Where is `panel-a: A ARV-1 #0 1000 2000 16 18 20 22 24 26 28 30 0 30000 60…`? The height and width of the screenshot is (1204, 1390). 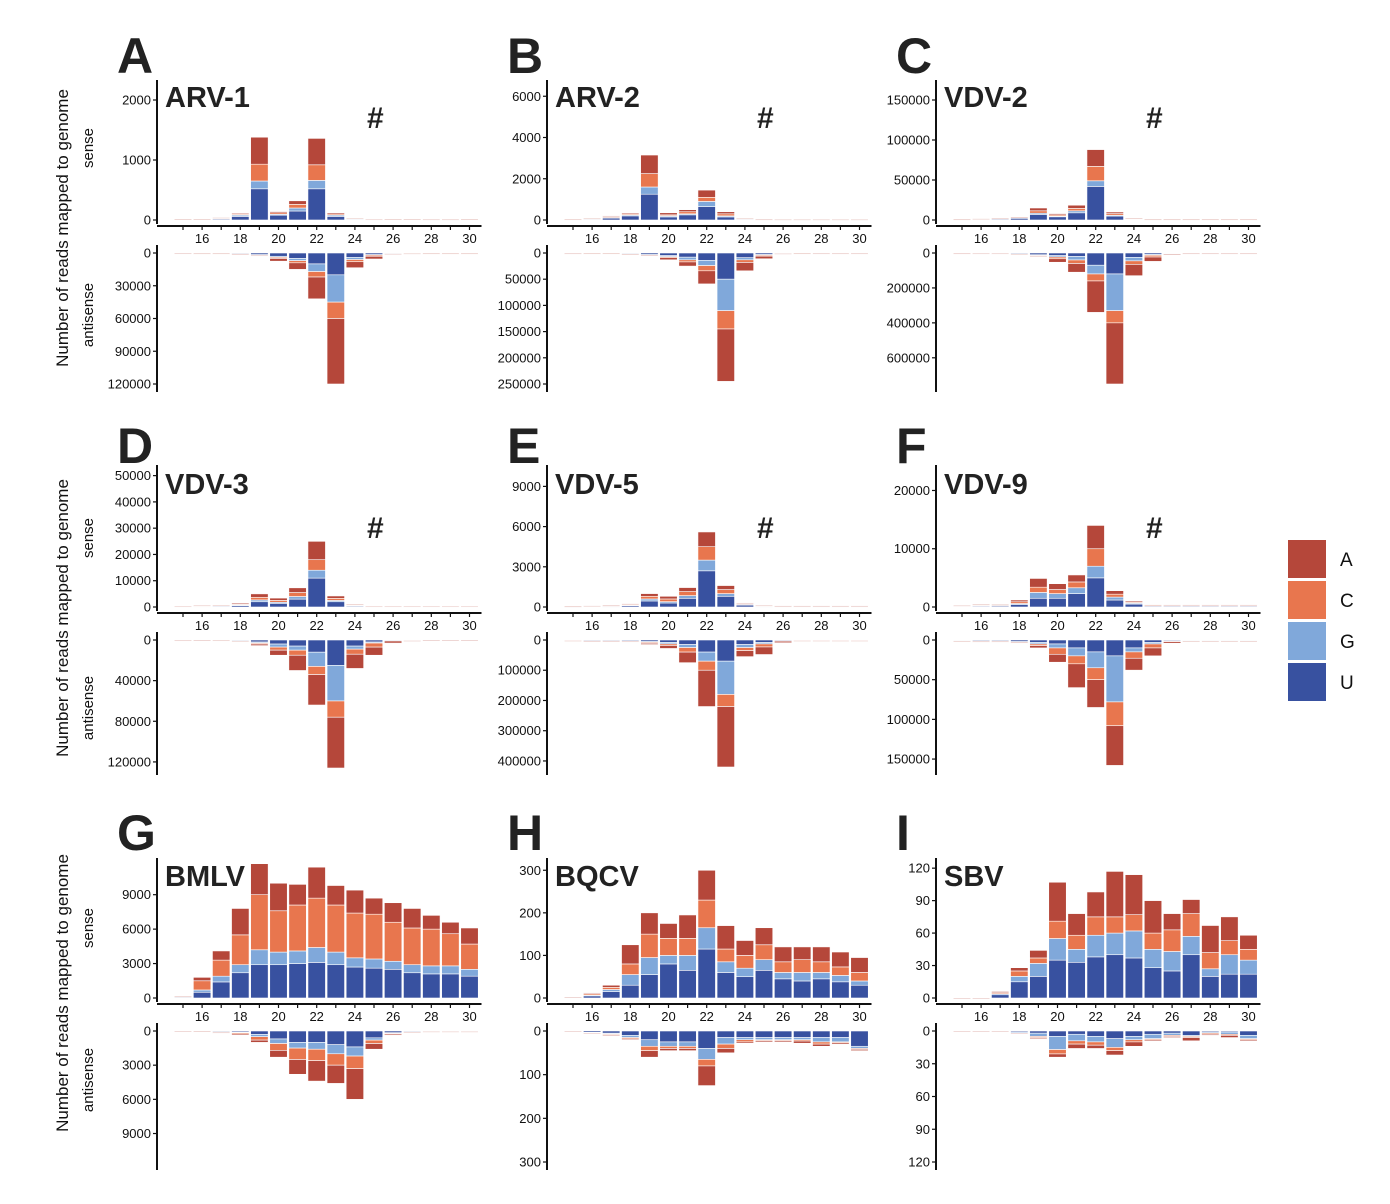 panel-a: A ARV-1 #0 1000 2000 16 18 20 22 24 26 28 30 0 30000 60… is located at coordinates (295, 210).